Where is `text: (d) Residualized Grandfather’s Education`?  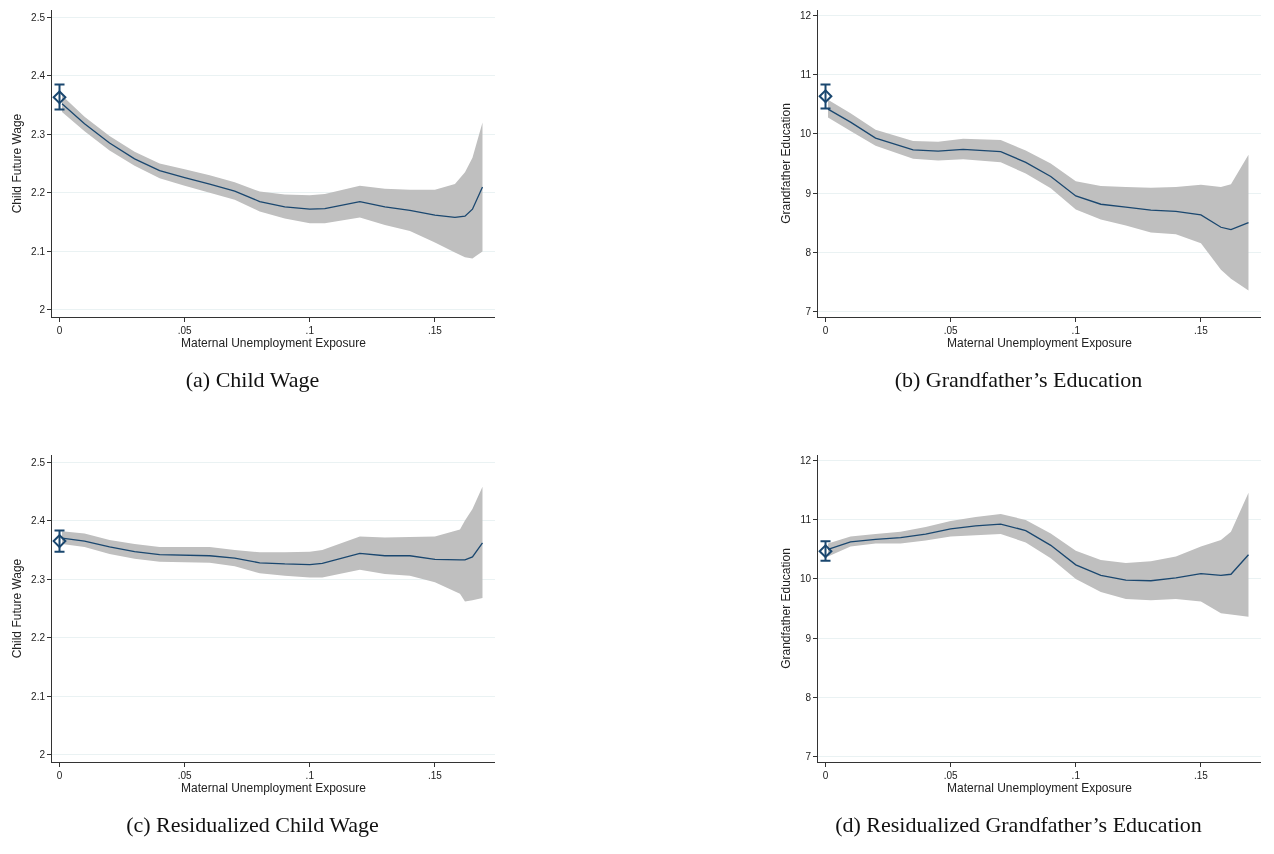 text: (d) Residualized Grandfather’s Education is located at coordinates (1018, 825).